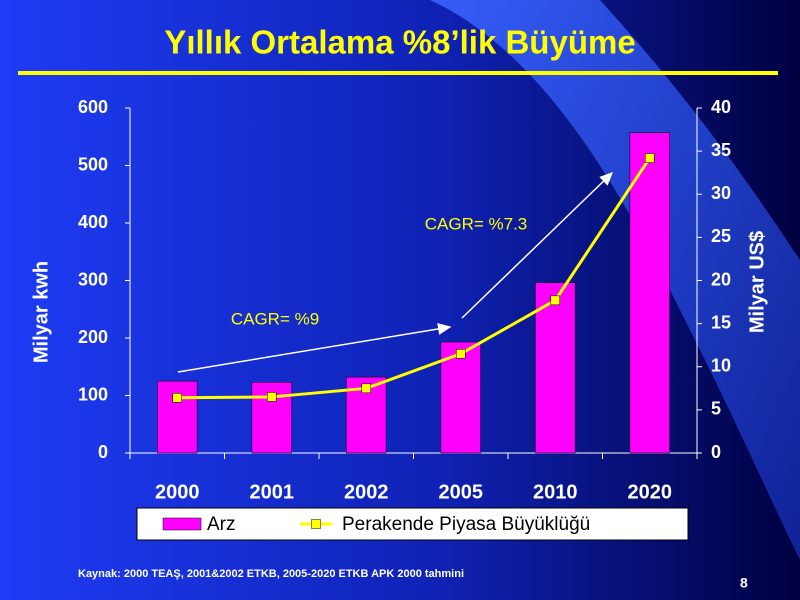 This screenshot has width=800, height=600. Describe the element at coordinates (721, 322) in the screenshot. I see `y2-tick-label: 15` at that location.